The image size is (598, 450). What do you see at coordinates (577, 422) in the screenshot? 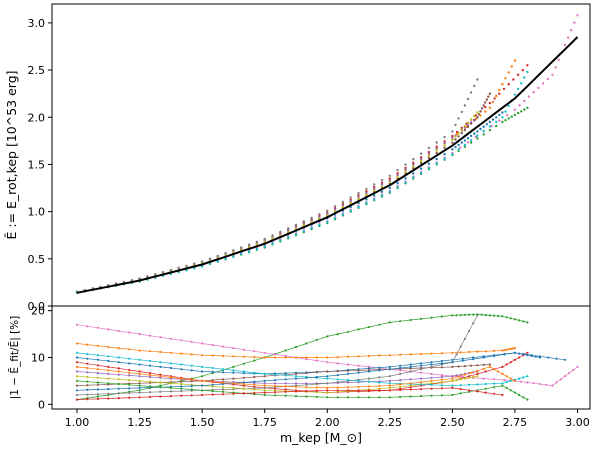
I see `x-tick-label: 3.00` at bounding box center [577, 422].